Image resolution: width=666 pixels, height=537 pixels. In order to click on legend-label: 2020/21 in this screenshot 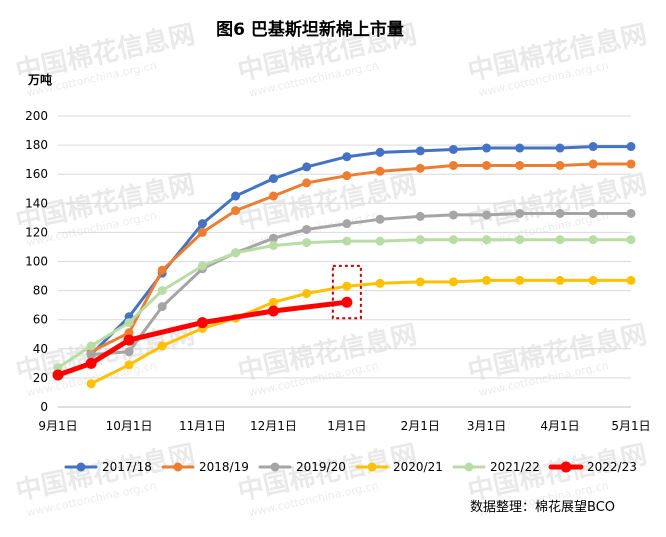, I will do `click(418, 467)`.